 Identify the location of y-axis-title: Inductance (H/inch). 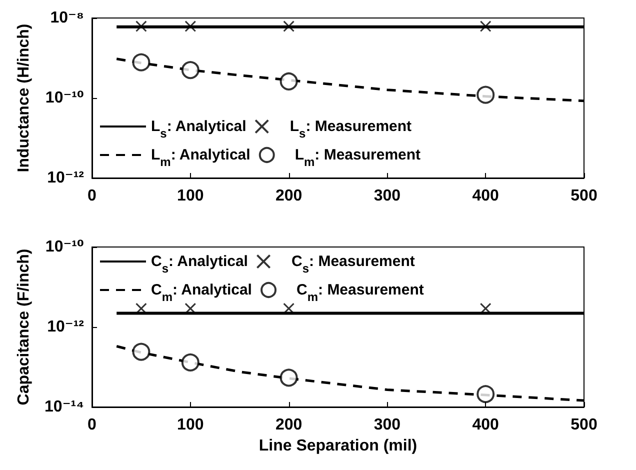
(24, 98).